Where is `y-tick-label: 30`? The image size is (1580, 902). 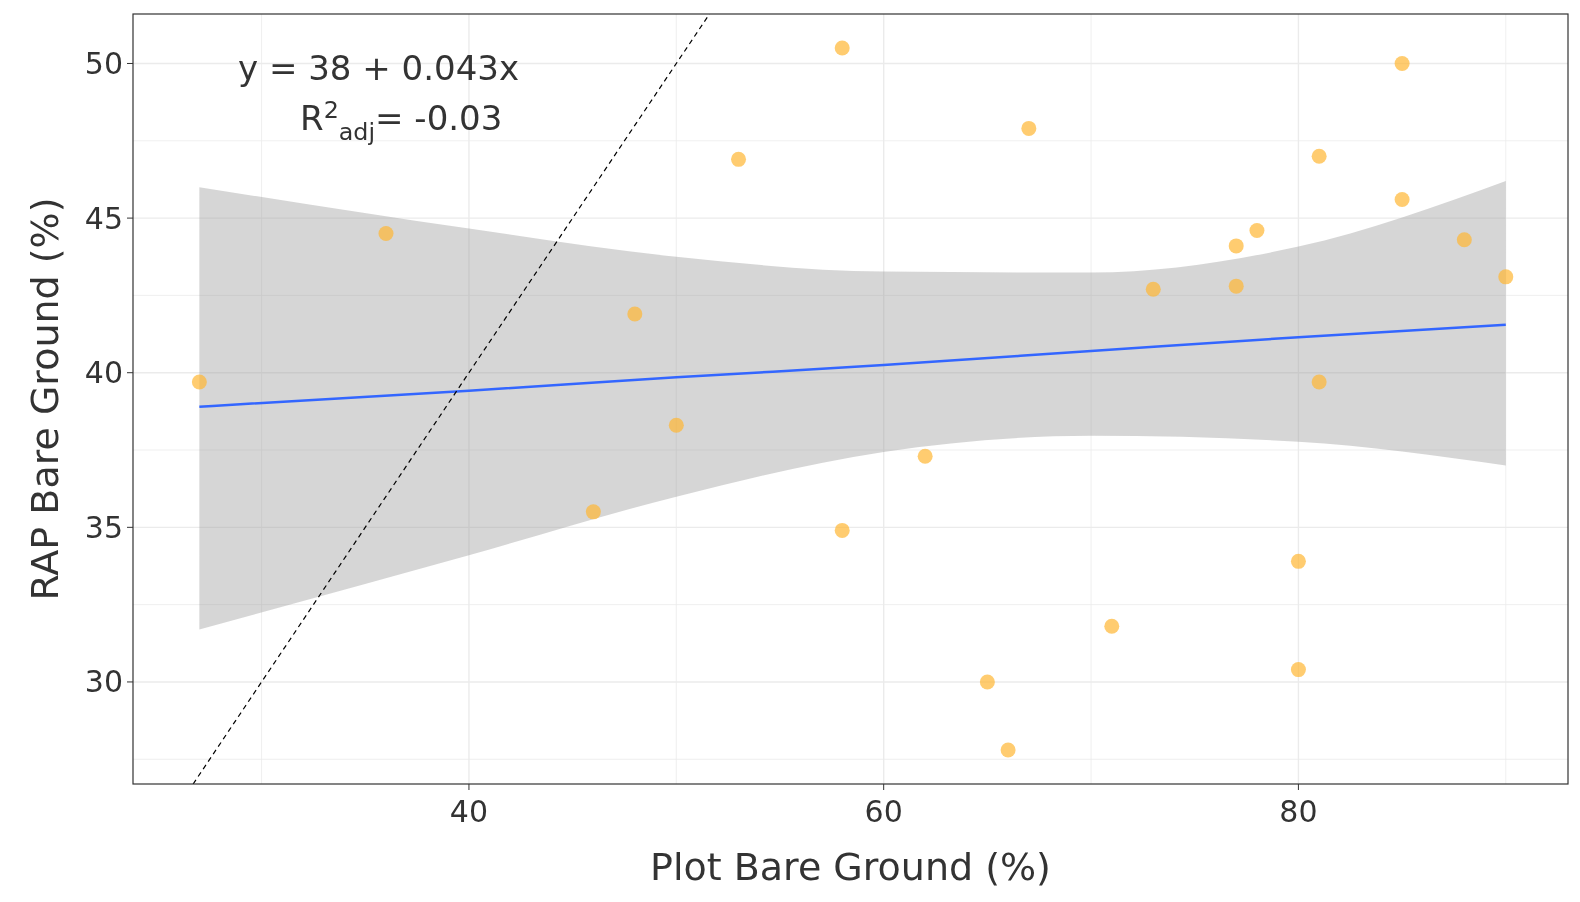 y-tick-label: 30 is located at coordinates (103, 682).